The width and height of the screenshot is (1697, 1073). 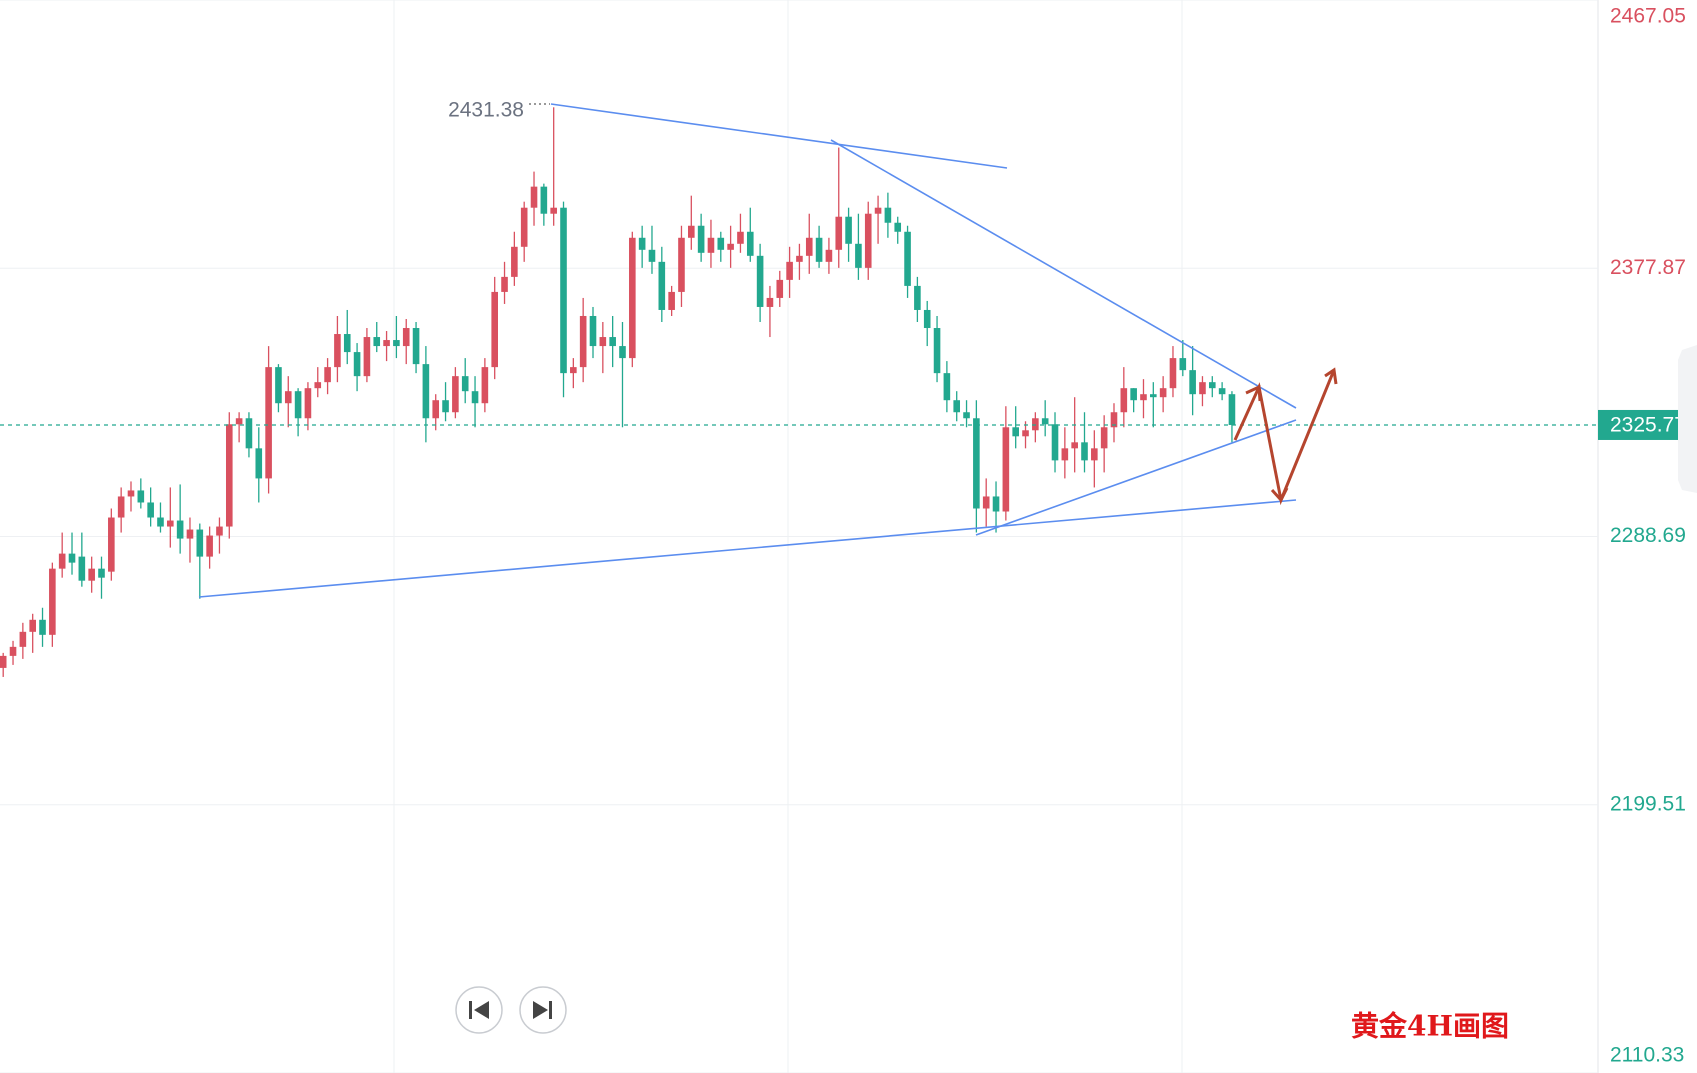 What do you see at coordinates (486, 110) in the screenshot?
I see `high-label: 2431.38` at bounding box center [486, 110].